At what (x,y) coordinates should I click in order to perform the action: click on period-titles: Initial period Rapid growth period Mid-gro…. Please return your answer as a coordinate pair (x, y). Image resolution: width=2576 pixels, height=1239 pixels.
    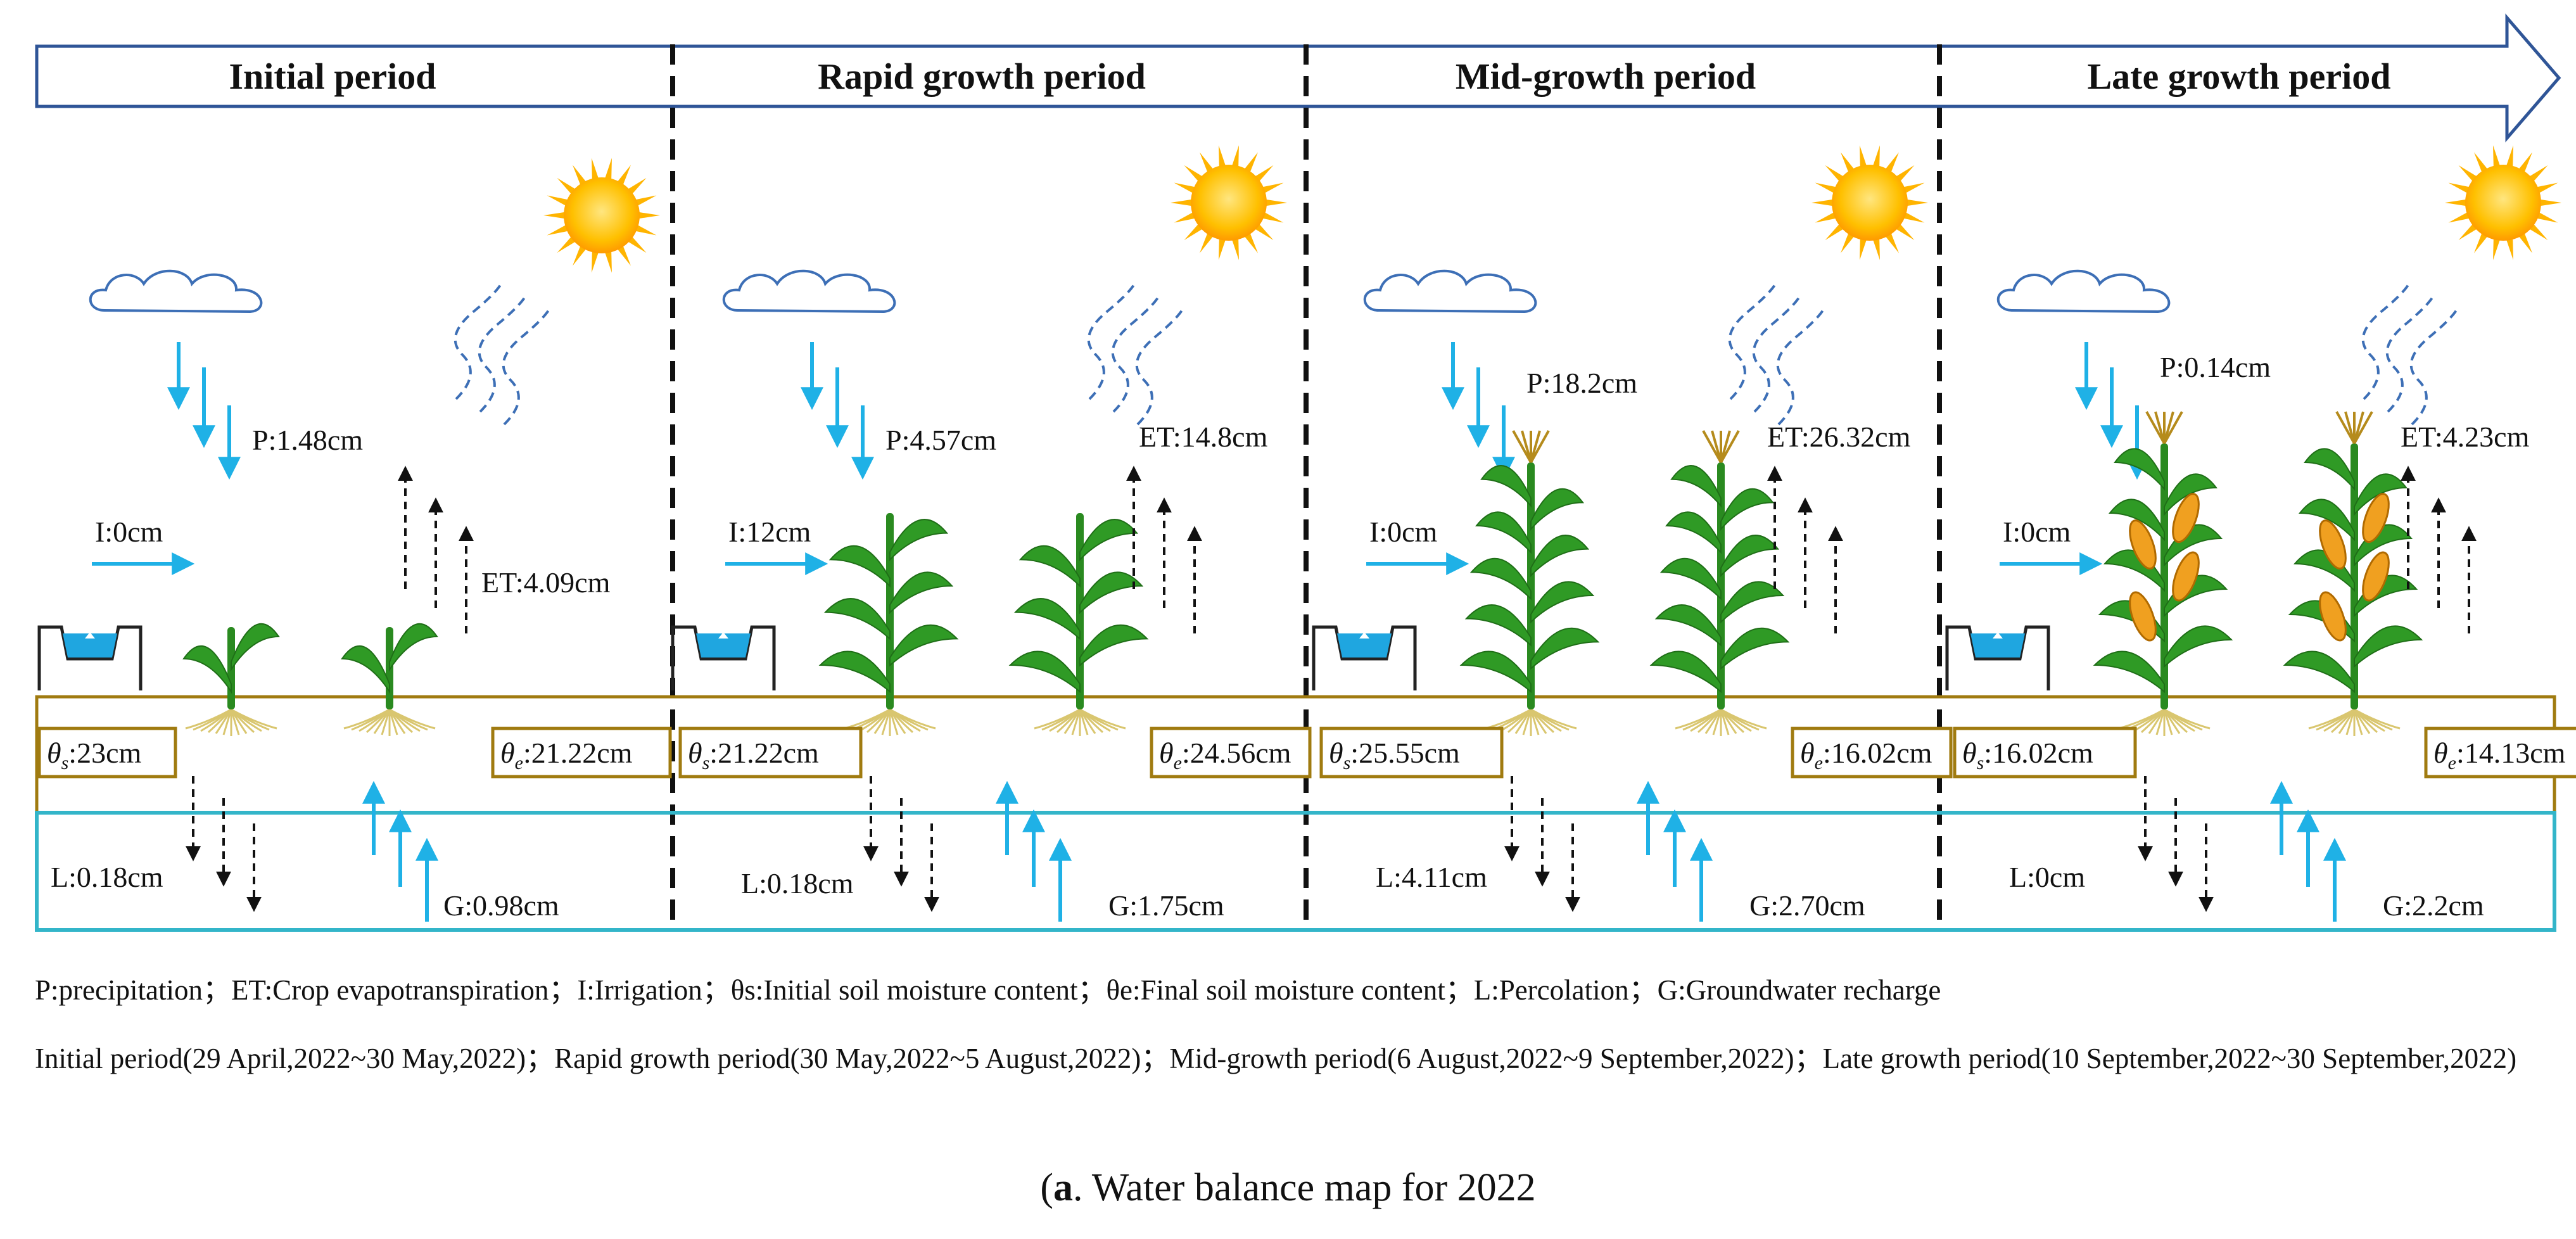
    Looking at the image, I should click on (1310, 76).